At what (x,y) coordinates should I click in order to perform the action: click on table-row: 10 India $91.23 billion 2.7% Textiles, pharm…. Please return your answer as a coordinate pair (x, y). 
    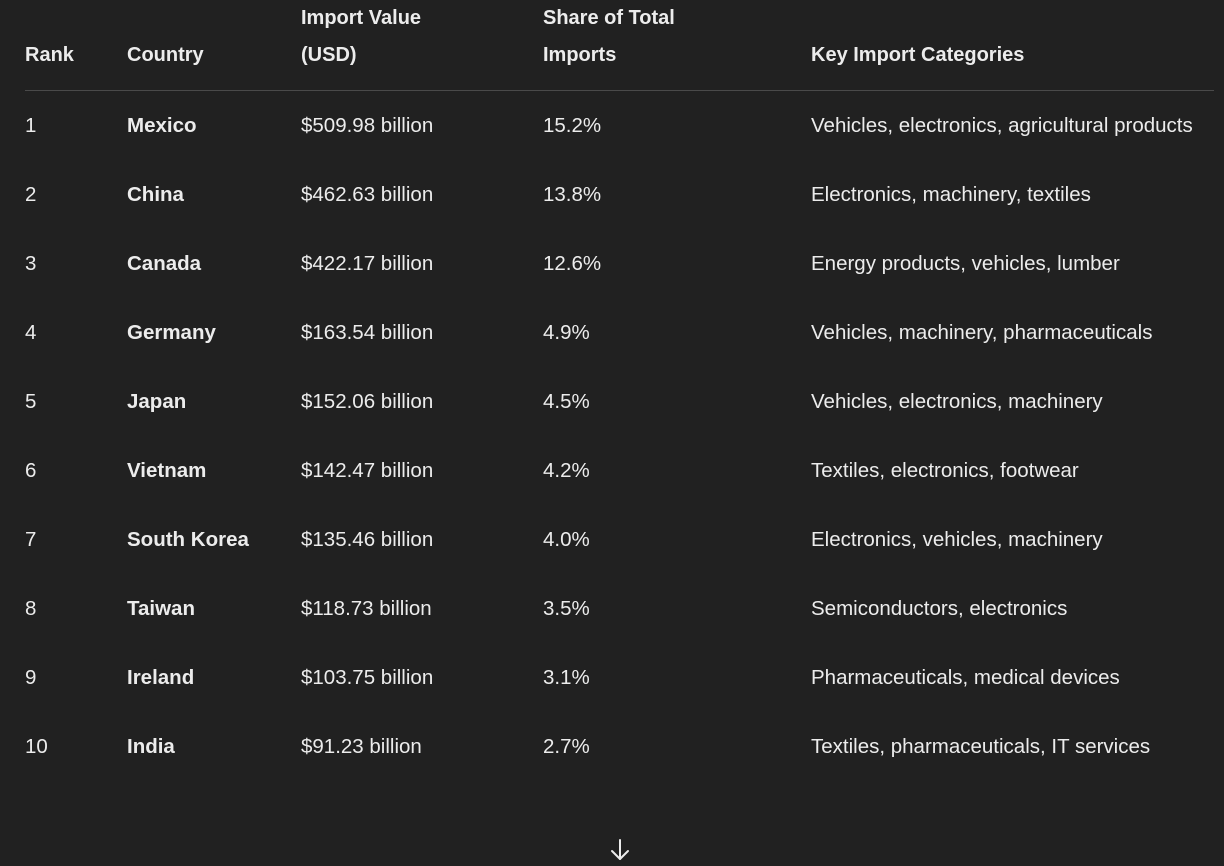
    Looking at the image, I should click on (619, 746).